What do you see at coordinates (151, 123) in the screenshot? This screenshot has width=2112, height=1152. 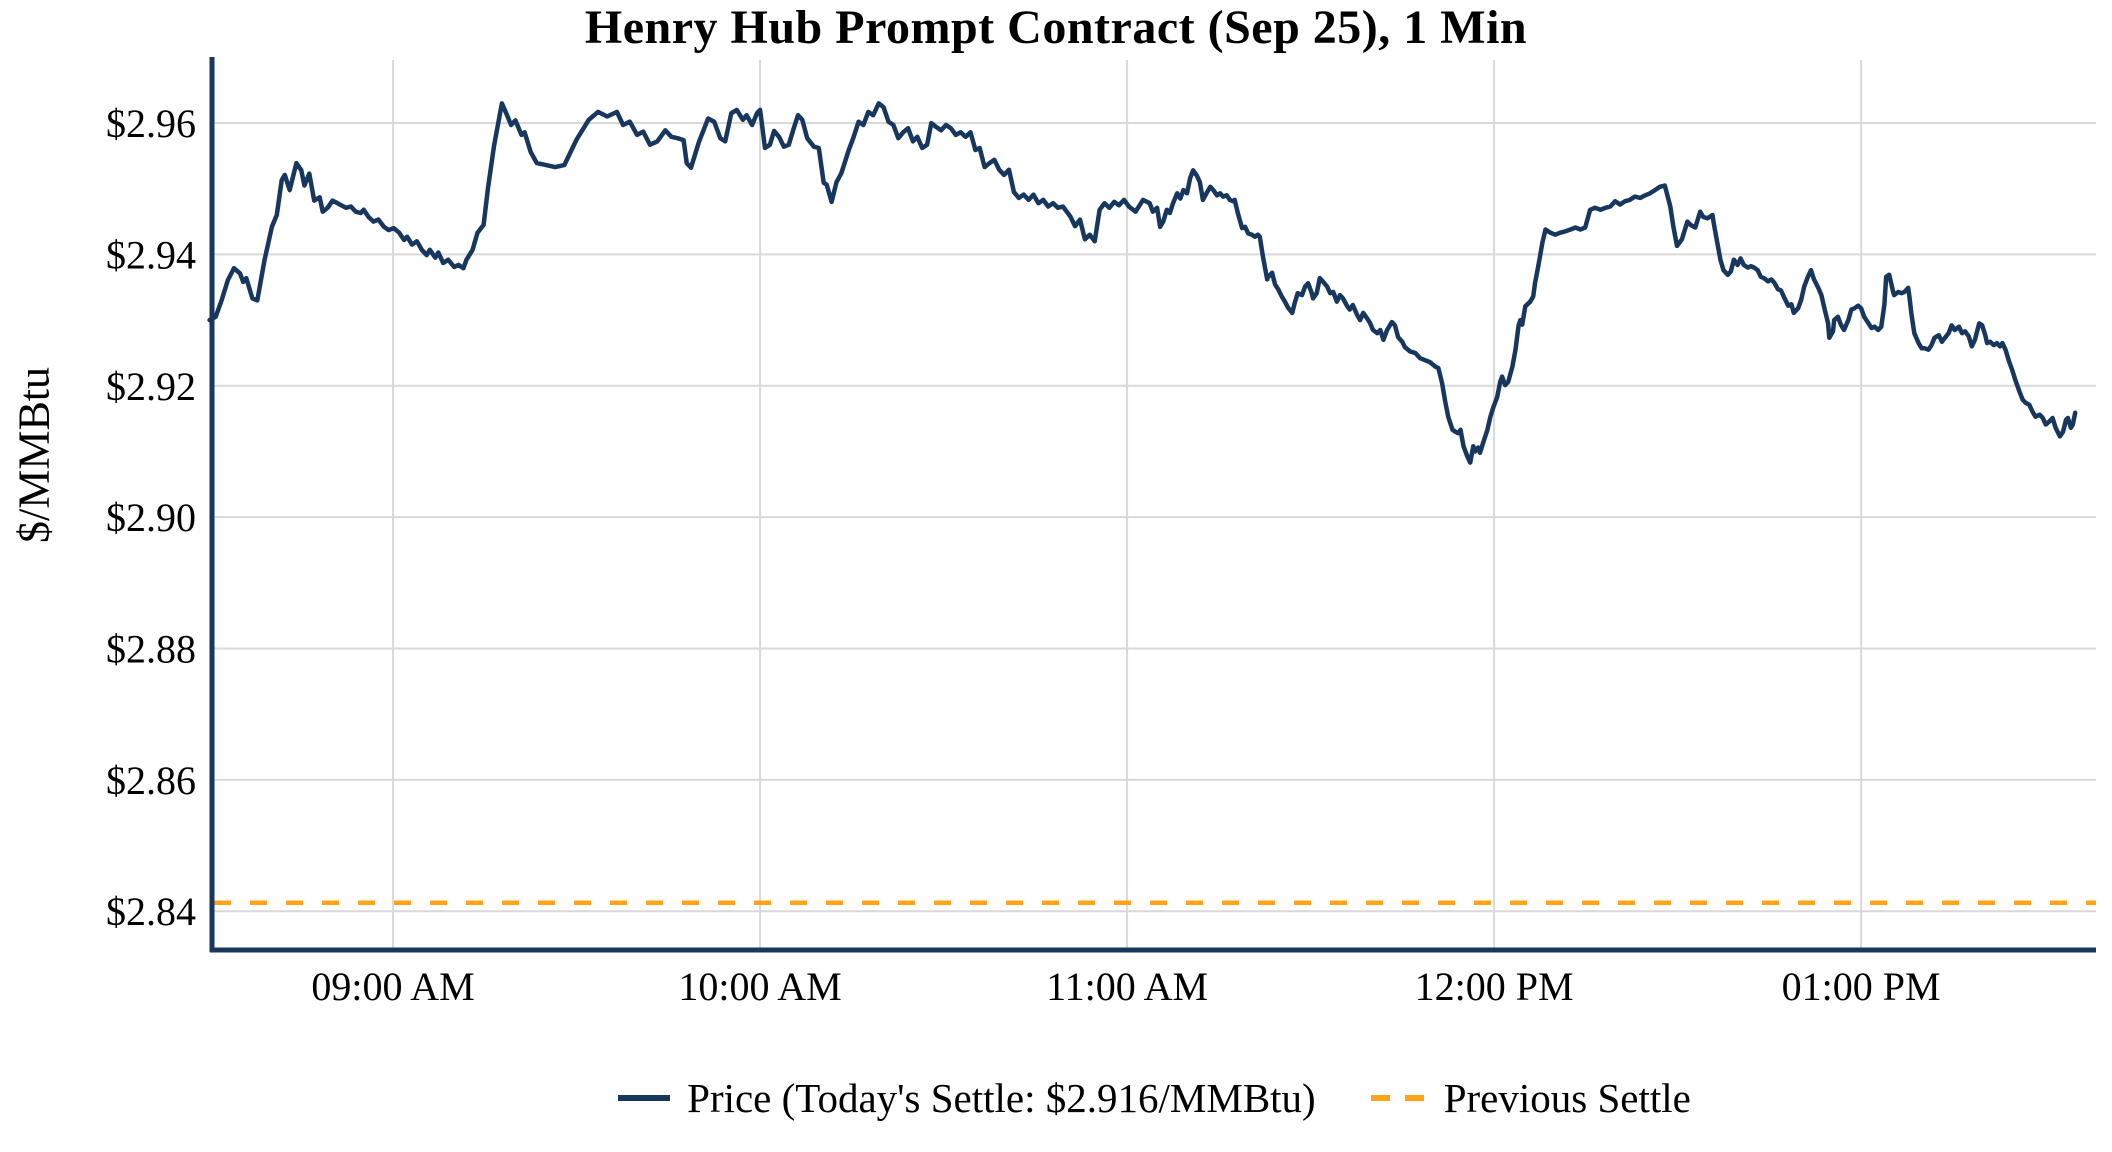 I see `y-tick-label: $2.96` at bounding box center [151, 123].